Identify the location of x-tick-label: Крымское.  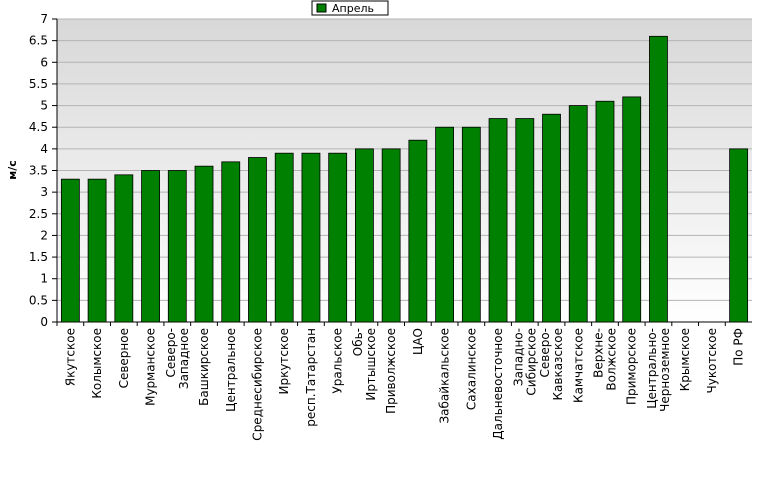
(685, 359).